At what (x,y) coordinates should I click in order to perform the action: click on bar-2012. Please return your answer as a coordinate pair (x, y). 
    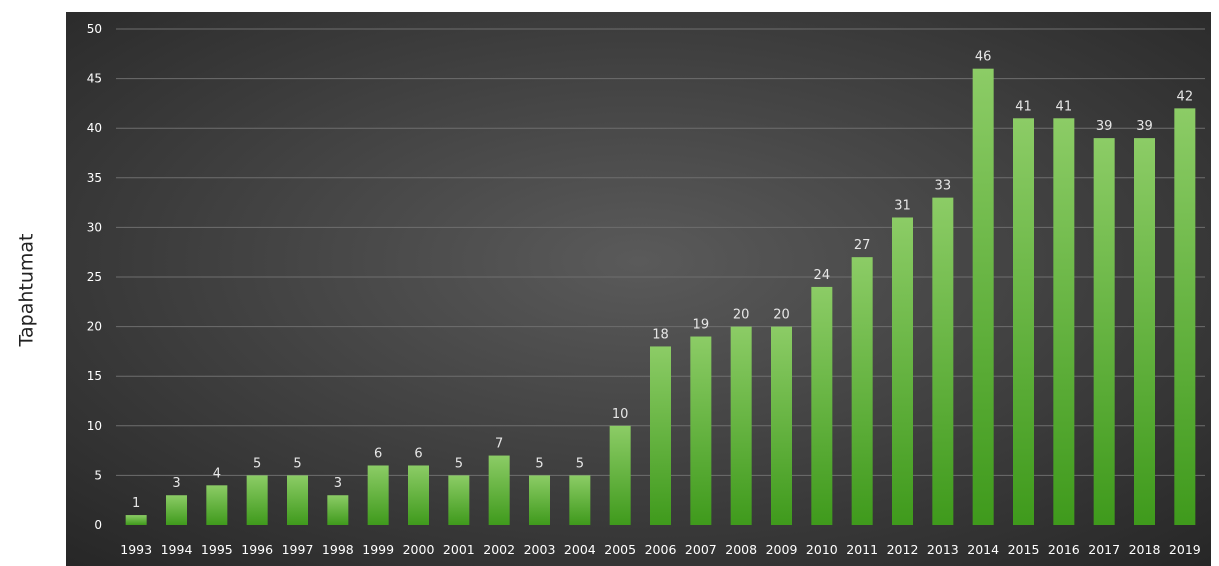
    Looking at the image, I should click on (902, 371).